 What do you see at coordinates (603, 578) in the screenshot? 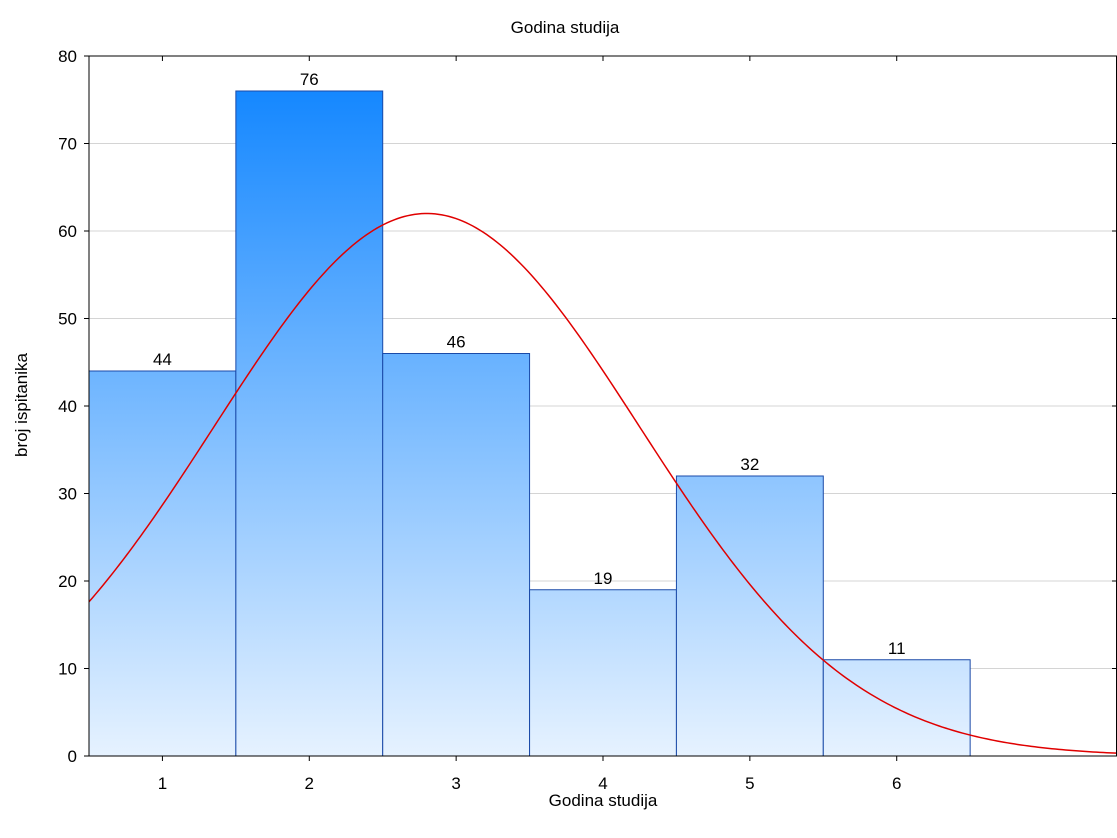
I see `bar-value-label: 19` at bounding box center [603, 578].